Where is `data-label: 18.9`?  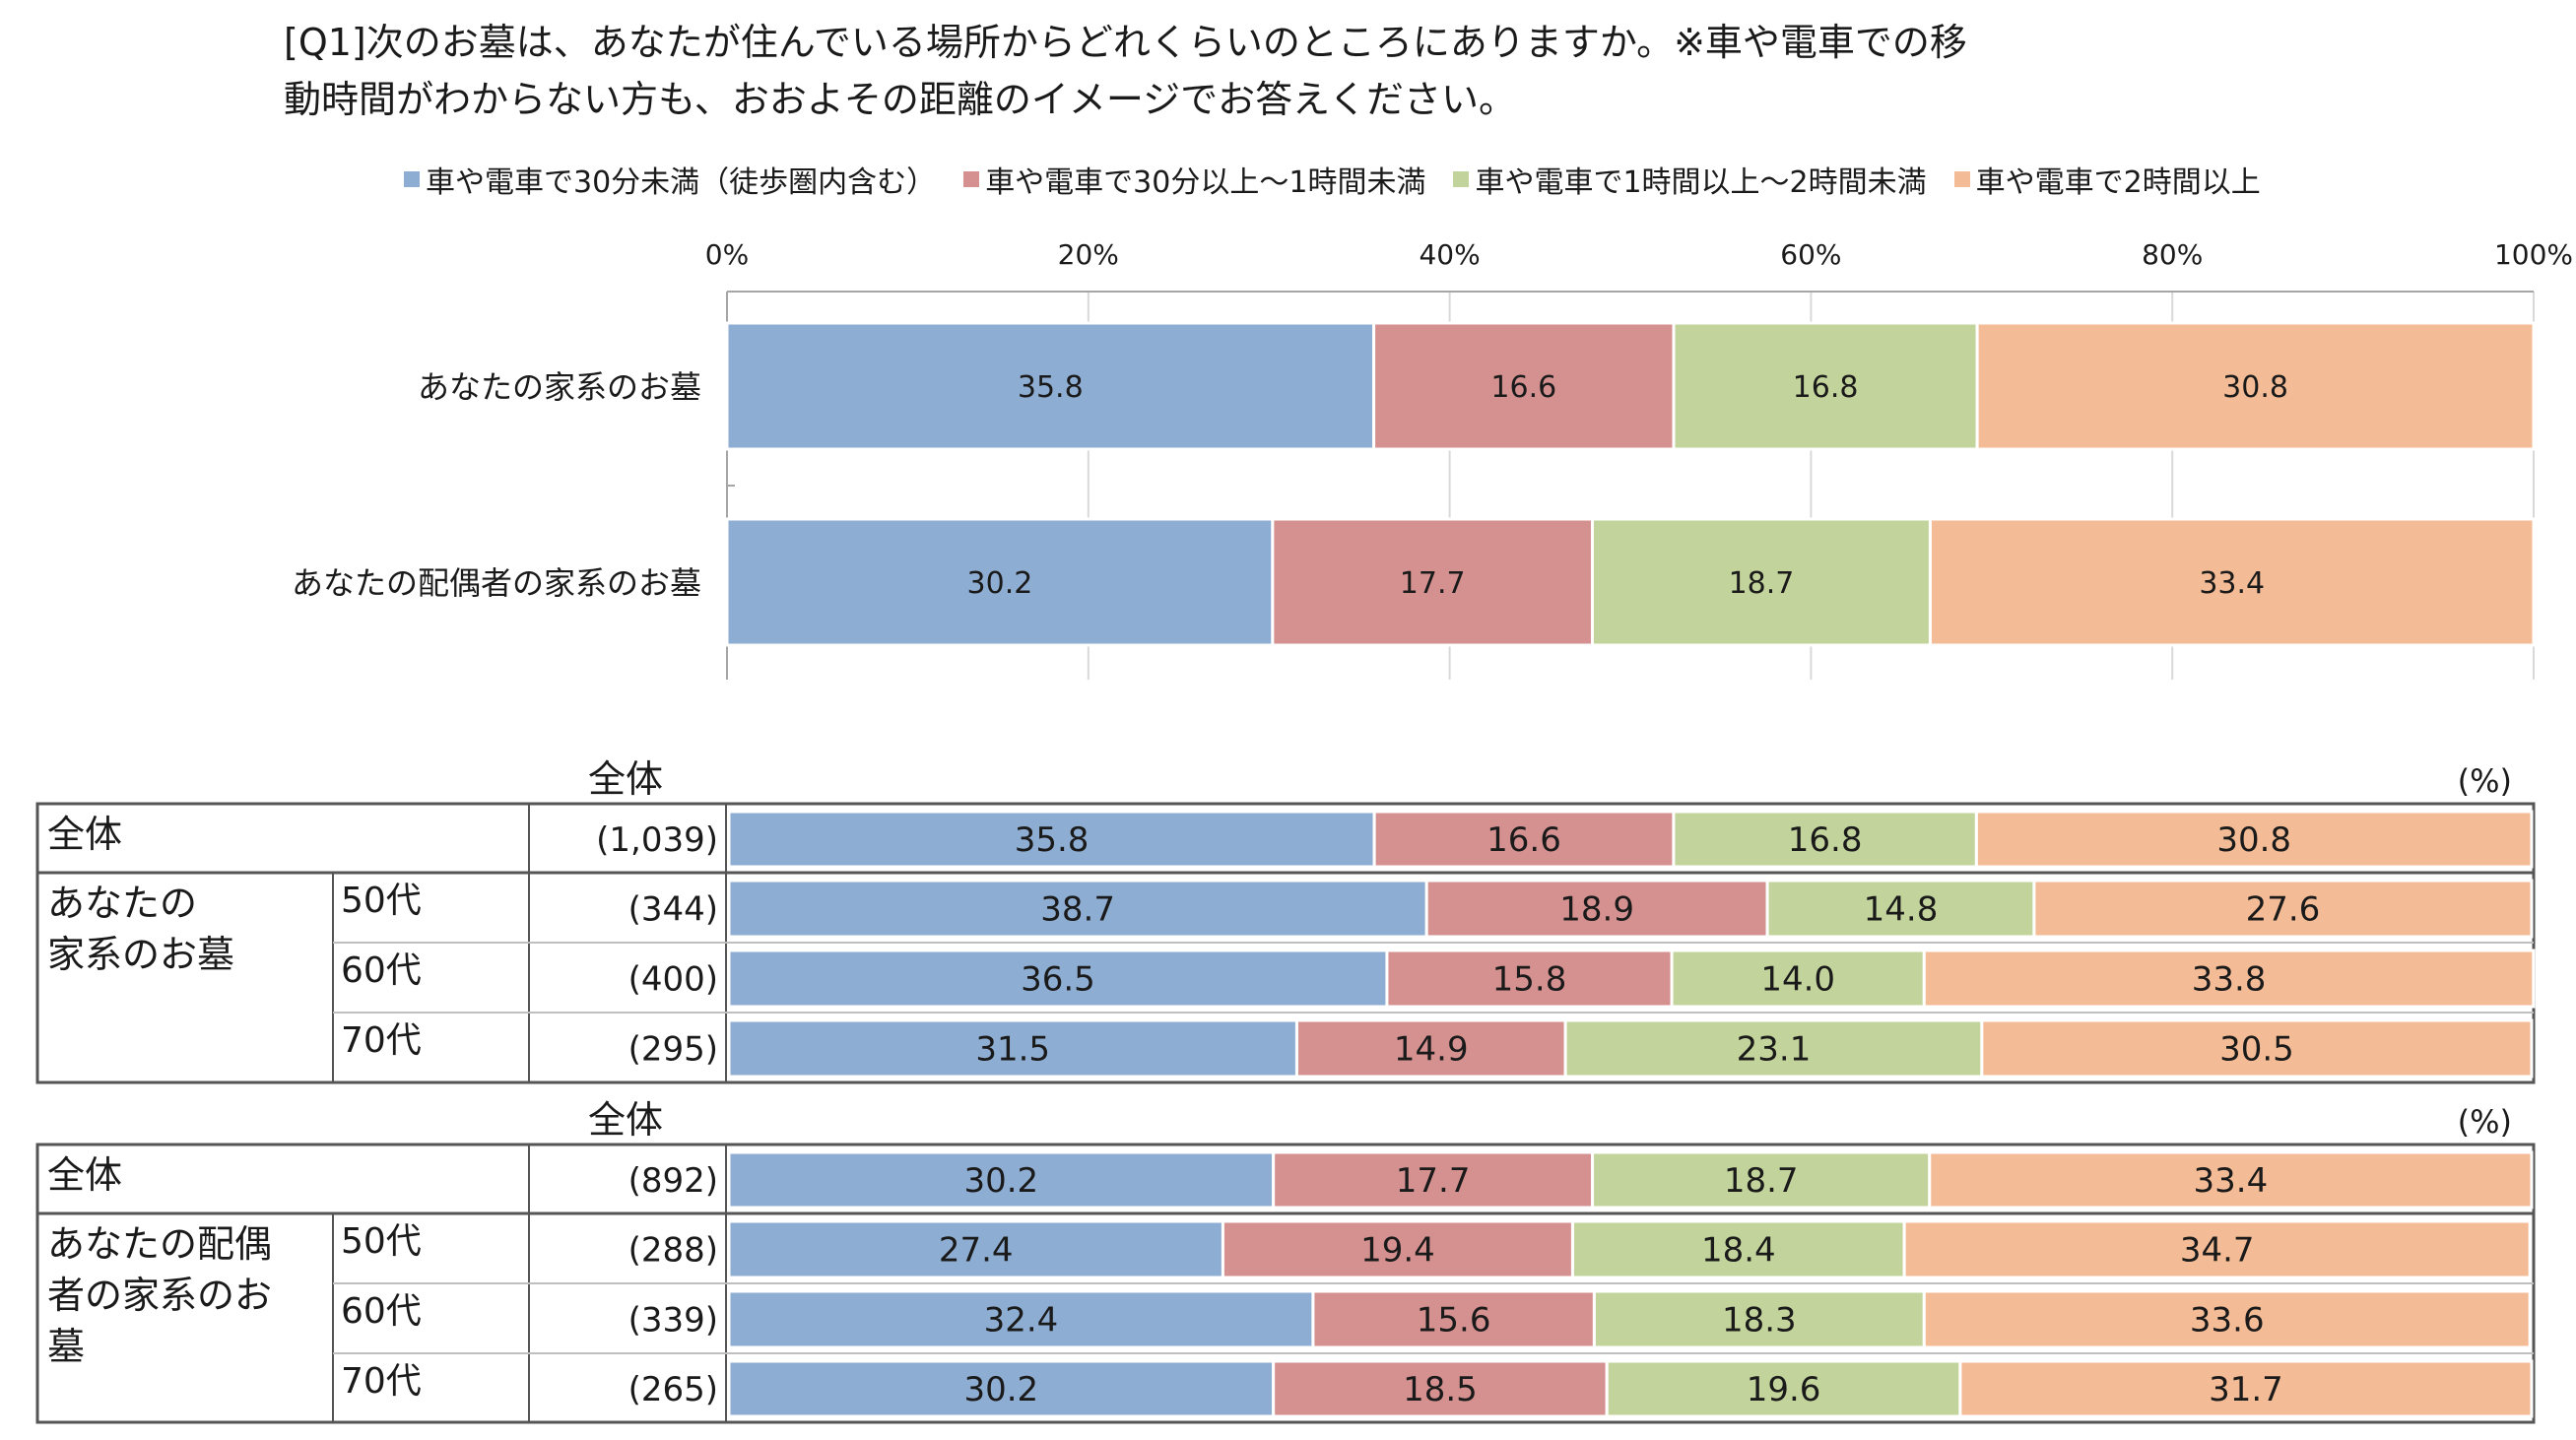
data-label: 18.9 is located at coordinates (1597, 910).